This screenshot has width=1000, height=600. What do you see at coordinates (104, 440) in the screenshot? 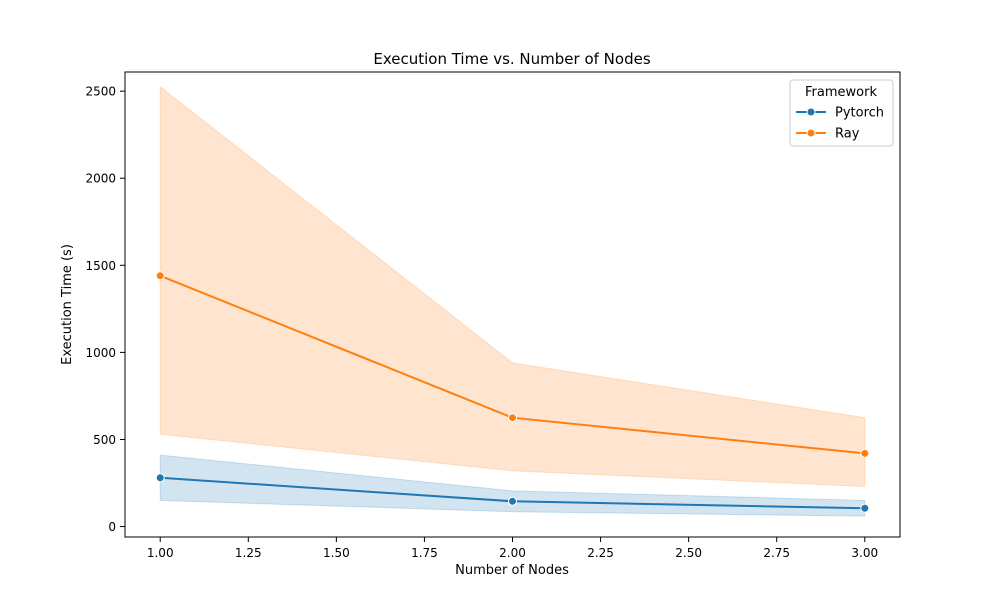
I see `y-tick-label: 500` at bounding box center [104, 440].